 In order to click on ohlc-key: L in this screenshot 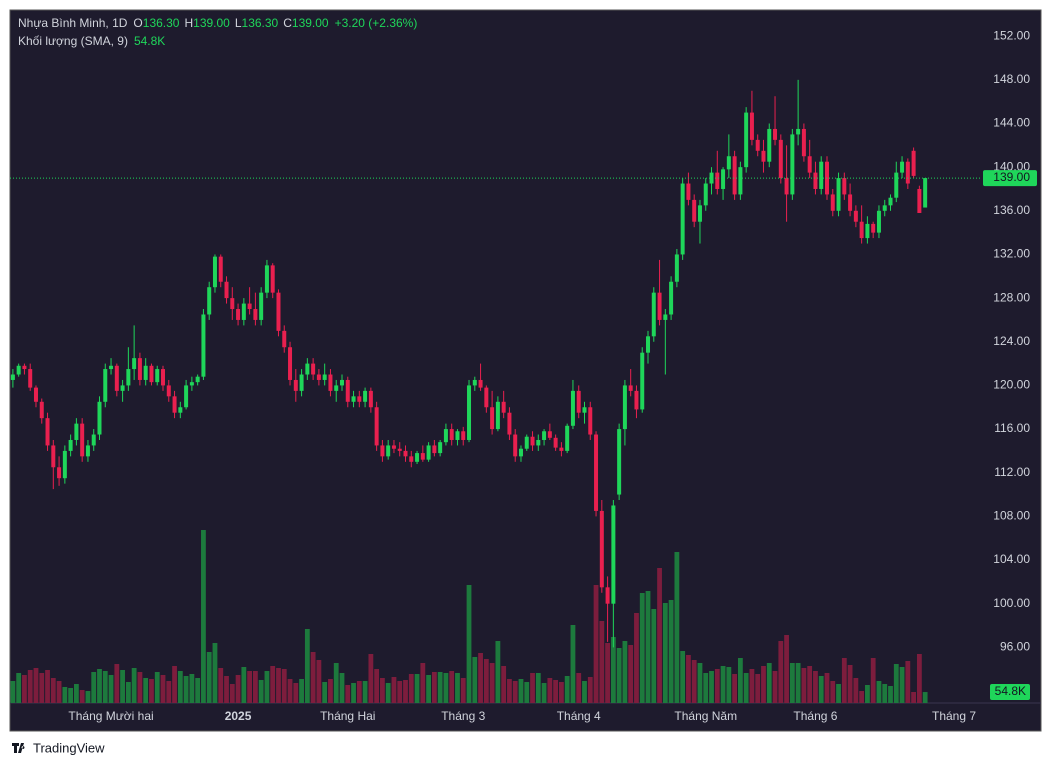, I will do `click(238, 23)`.